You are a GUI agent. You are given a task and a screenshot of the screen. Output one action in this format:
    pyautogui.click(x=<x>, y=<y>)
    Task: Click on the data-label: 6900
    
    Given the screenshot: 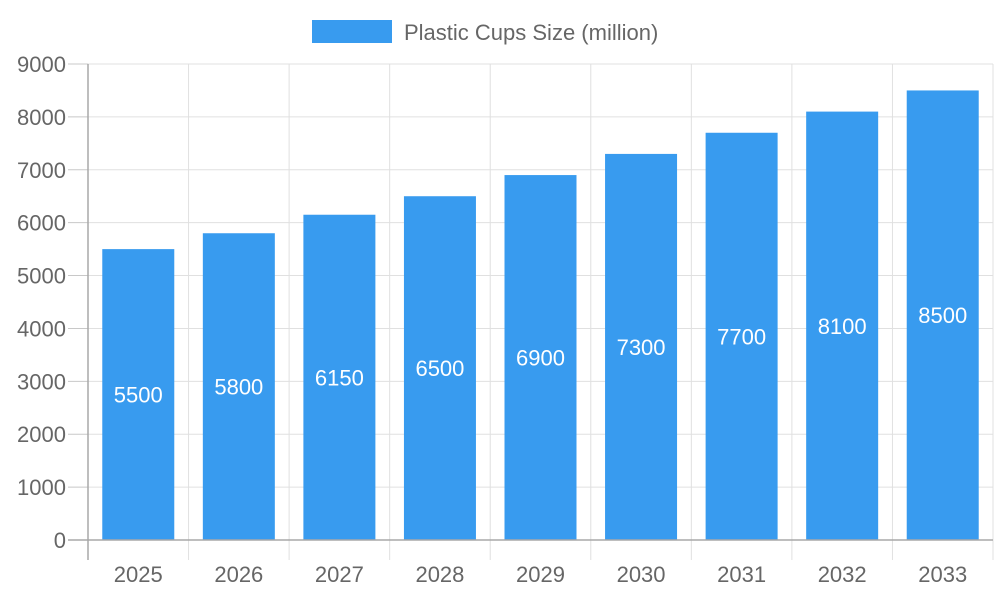 What is the action you would take?
    pyautogui.click(x=540, y=358)
    